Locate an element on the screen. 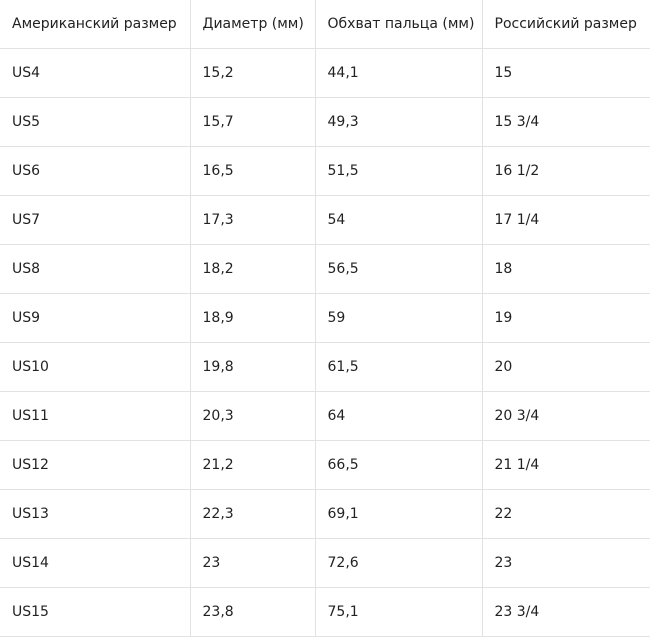  table-cell: 21,2 is located at coordinates (252, 465).